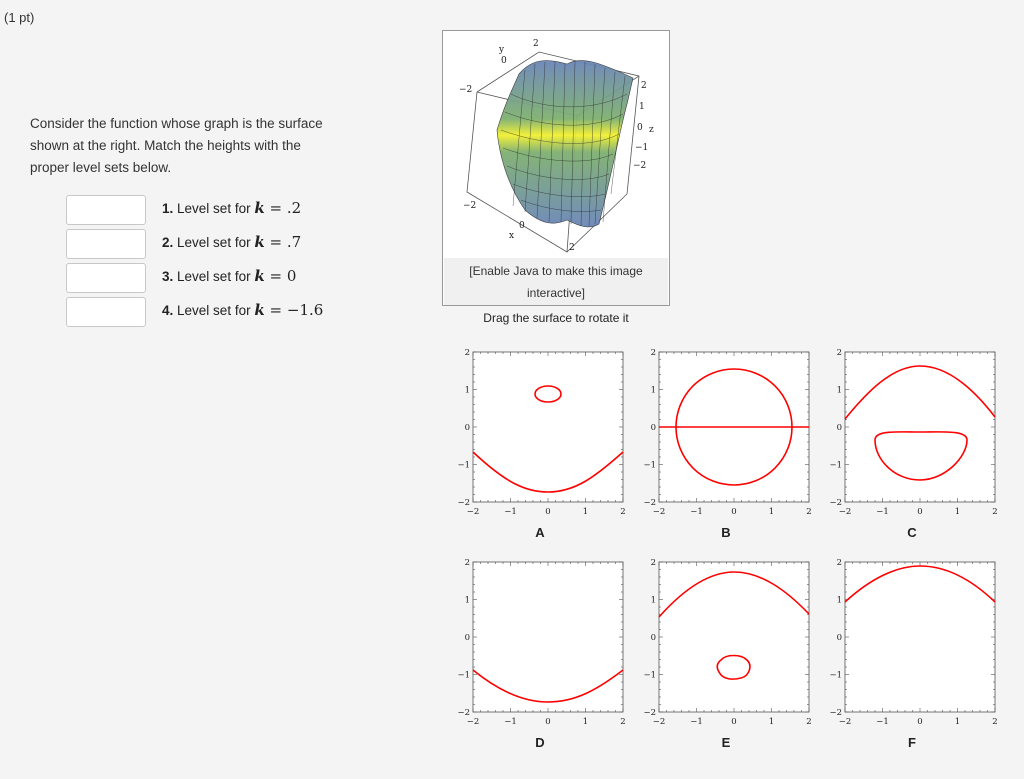 This screenshot has height=779, width=1024. What do you see at coordinates (721, 442) in the screenshot?
I see `plot-B: −2 −1 0 1 2 2 1 0 −1 −2 B` at bounding box center [721, 442].